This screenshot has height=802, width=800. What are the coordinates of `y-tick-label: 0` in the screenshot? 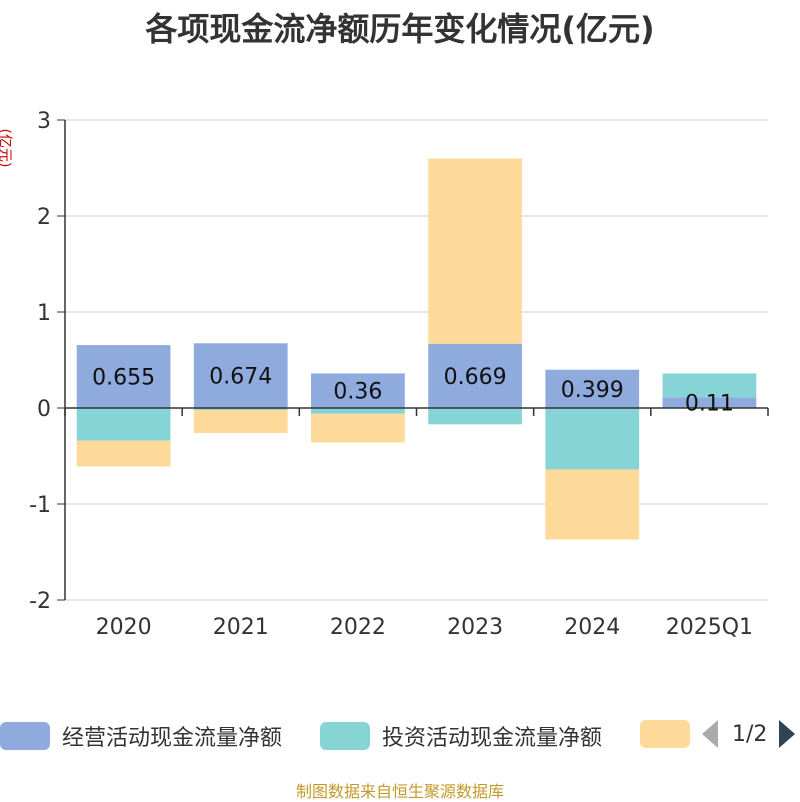 It's located at (44, 409).